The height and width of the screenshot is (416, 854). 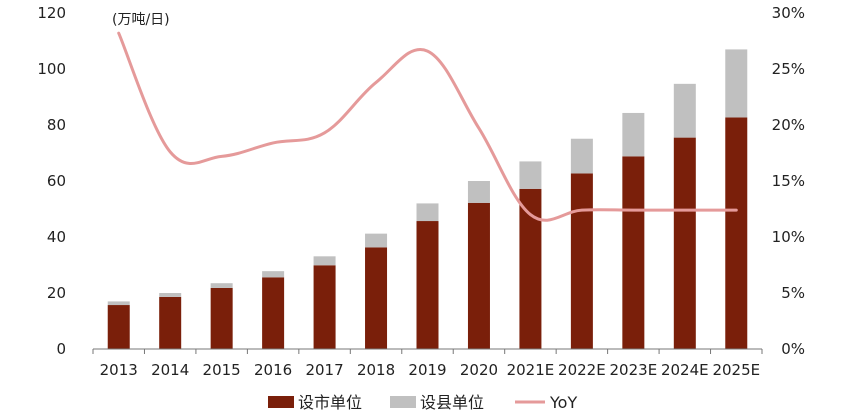 I want to click on y-right-tick-label: 0%, so click(x=793, y=349).